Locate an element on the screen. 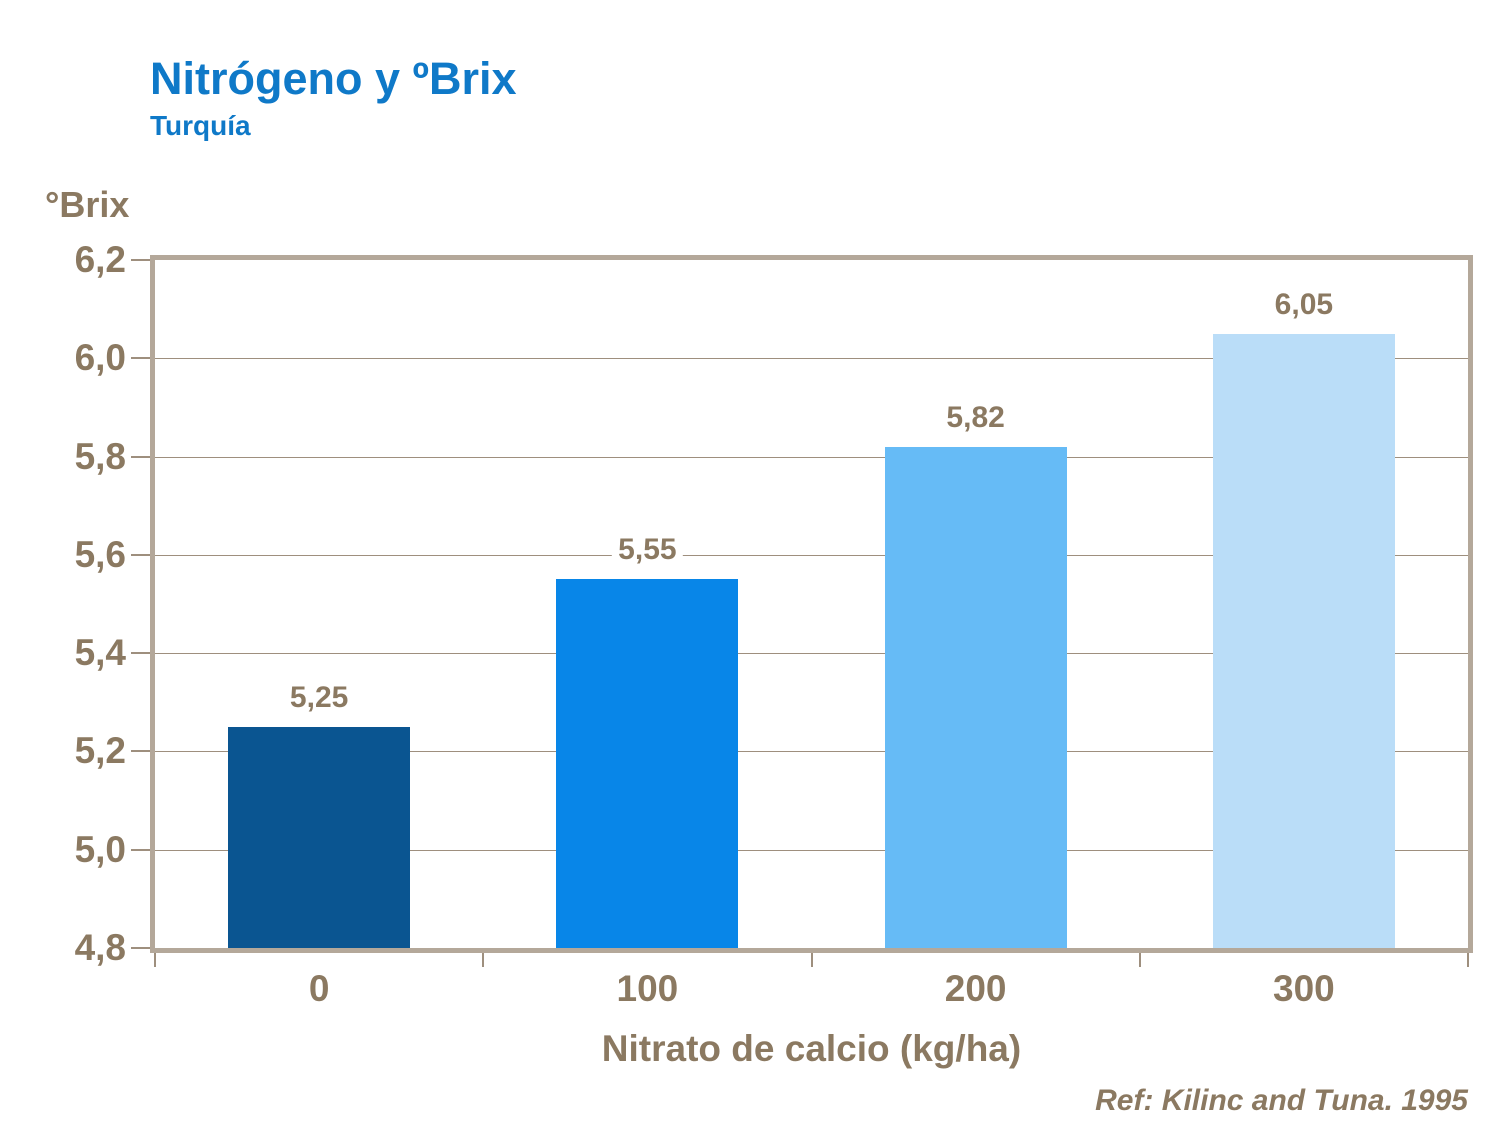 The image size is (1500, 1125). x-tick-label: 200 is located at coordinates (975, 988).